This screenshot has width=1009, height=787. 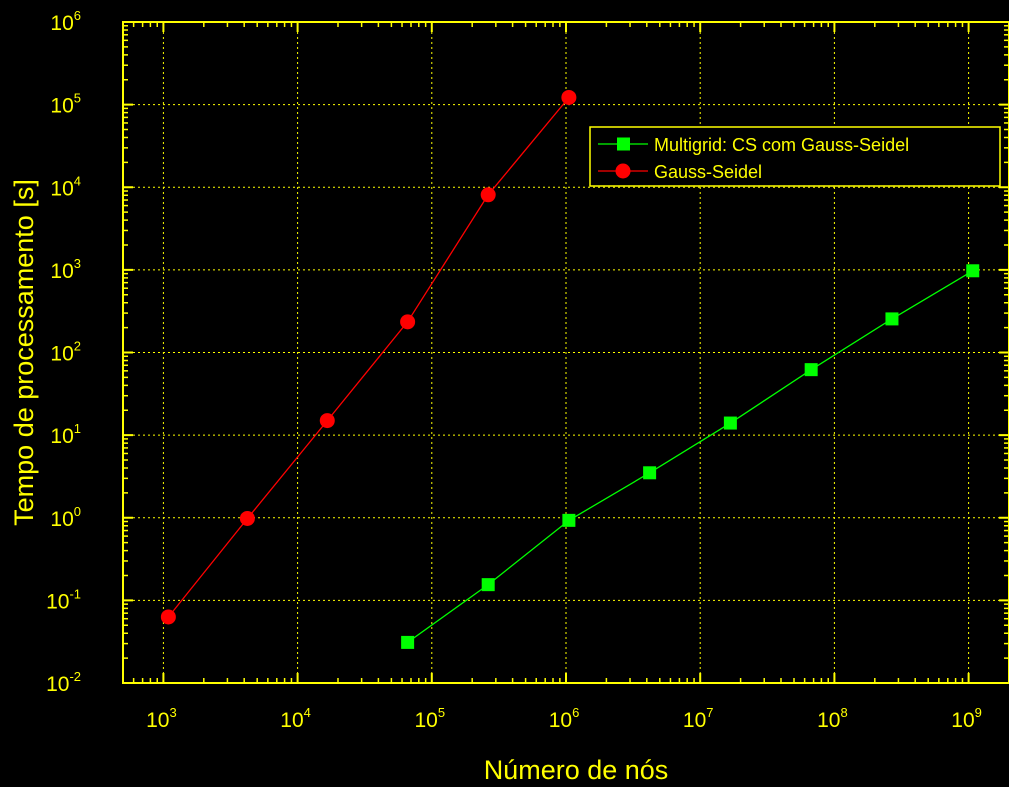 What do you see at coordinates (623, 144) in the screenshot?
I see `legend-marker-square` at bounding box center [623, 144].